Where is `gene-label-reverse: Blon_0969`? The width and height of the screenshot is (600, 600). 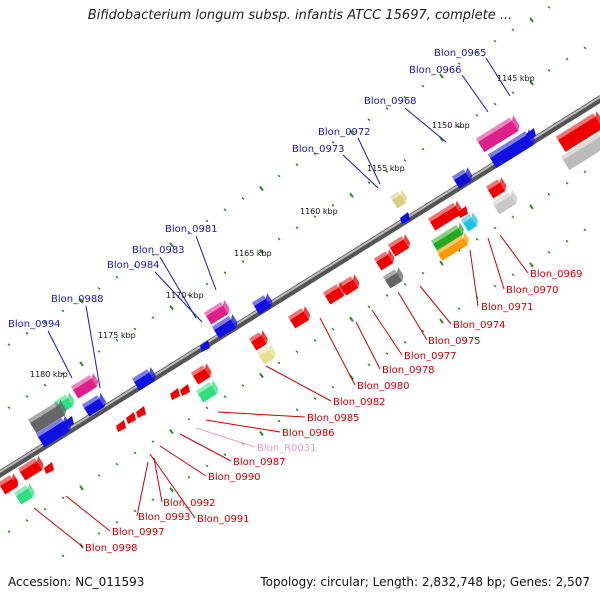 gene-label-reverse: Blon_0969 is located at coordinates (556, 274).